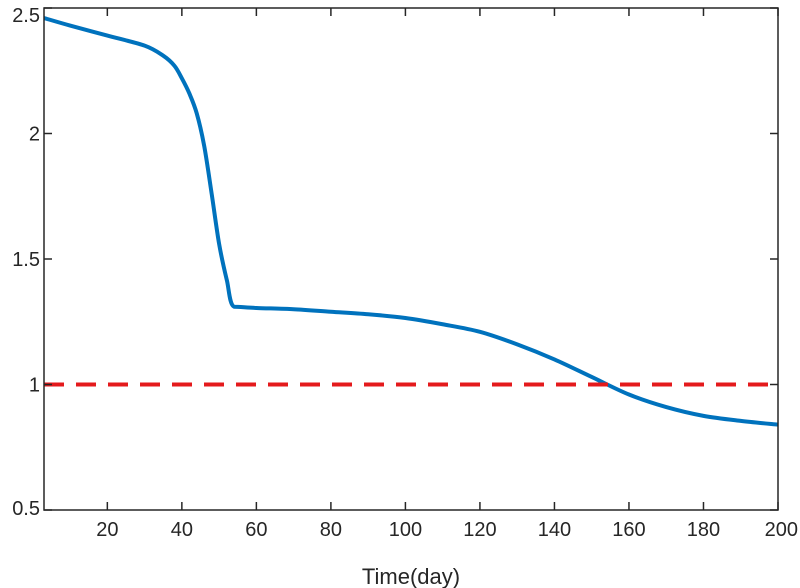 This screenshot has width=800, height=588. What do you see at coordinates (405, 530) in the screenshot?
I see `x-tick-label: 100` at bounding box center [405, 530].